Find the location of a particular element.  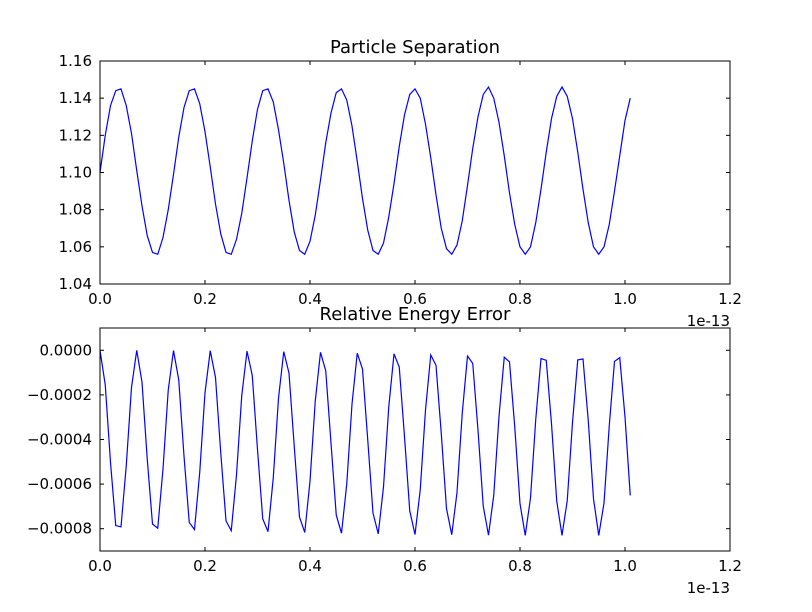

y-tick-label: 1.12 is located at coordinates (75, 135).